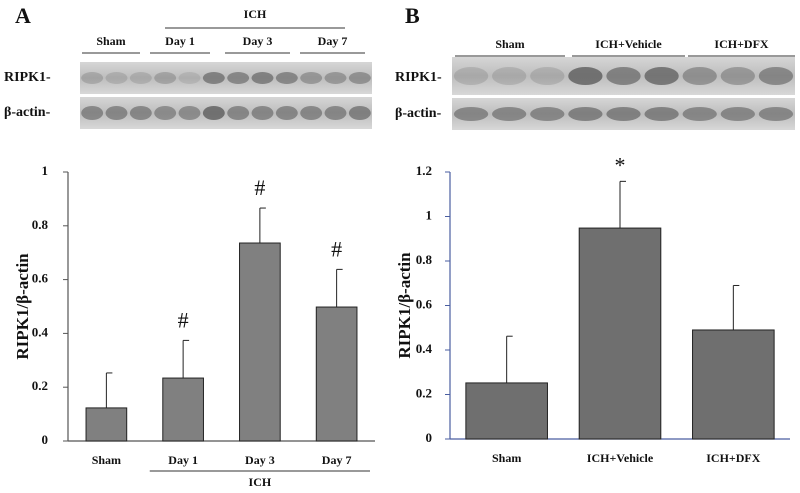 This screenshot has height=493, width=800. What do you see at coordinates (437, 94) in the screenshot?
I see `blot-bands` at bounding box center [437, 94].